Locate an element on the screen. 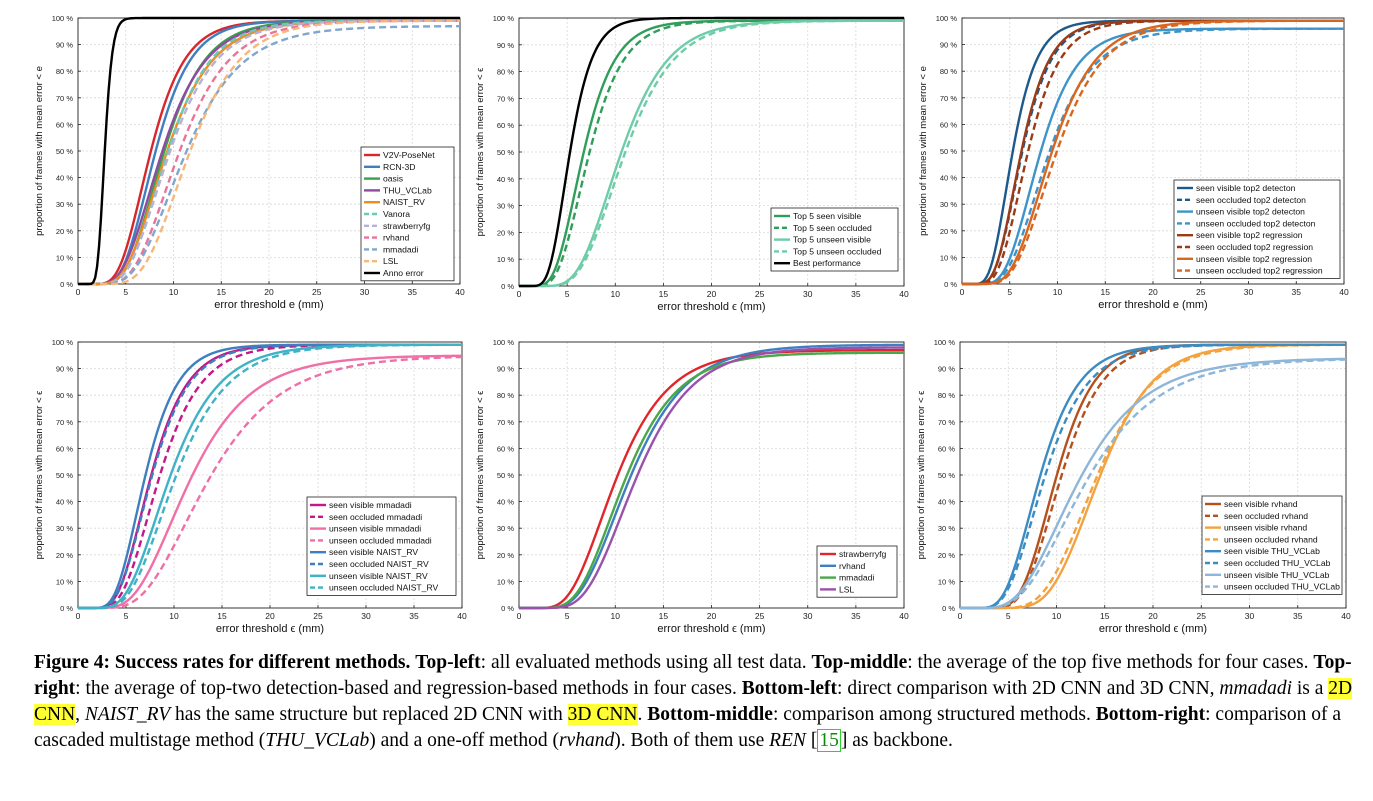 The width and height of the screenshot is (1373, 801). legend-label: mmadadi is located at coordinates (400, 249).